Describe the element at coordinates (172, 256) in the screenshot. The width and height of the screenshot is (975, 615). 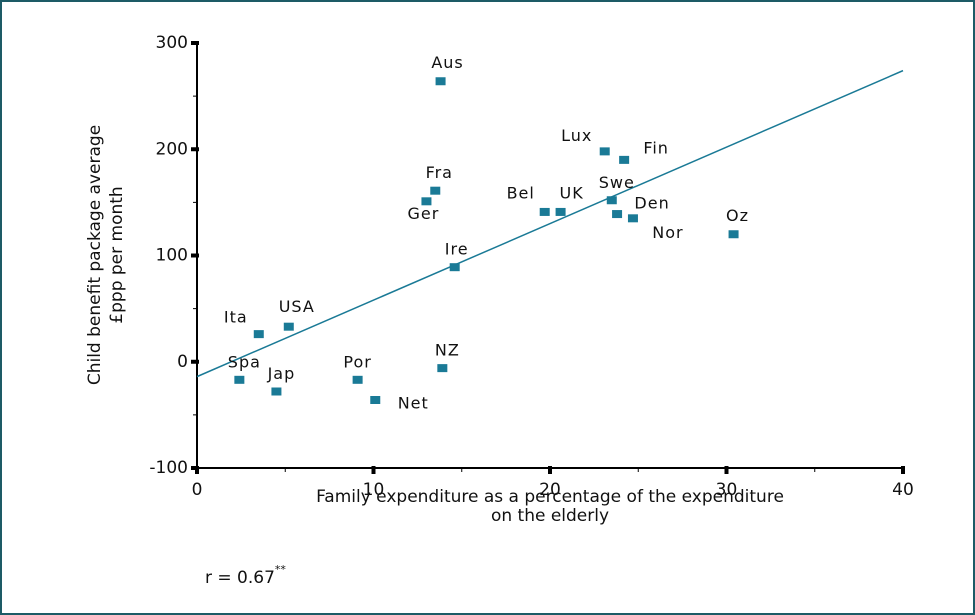
I see `y-tick-label: 100` at that location.